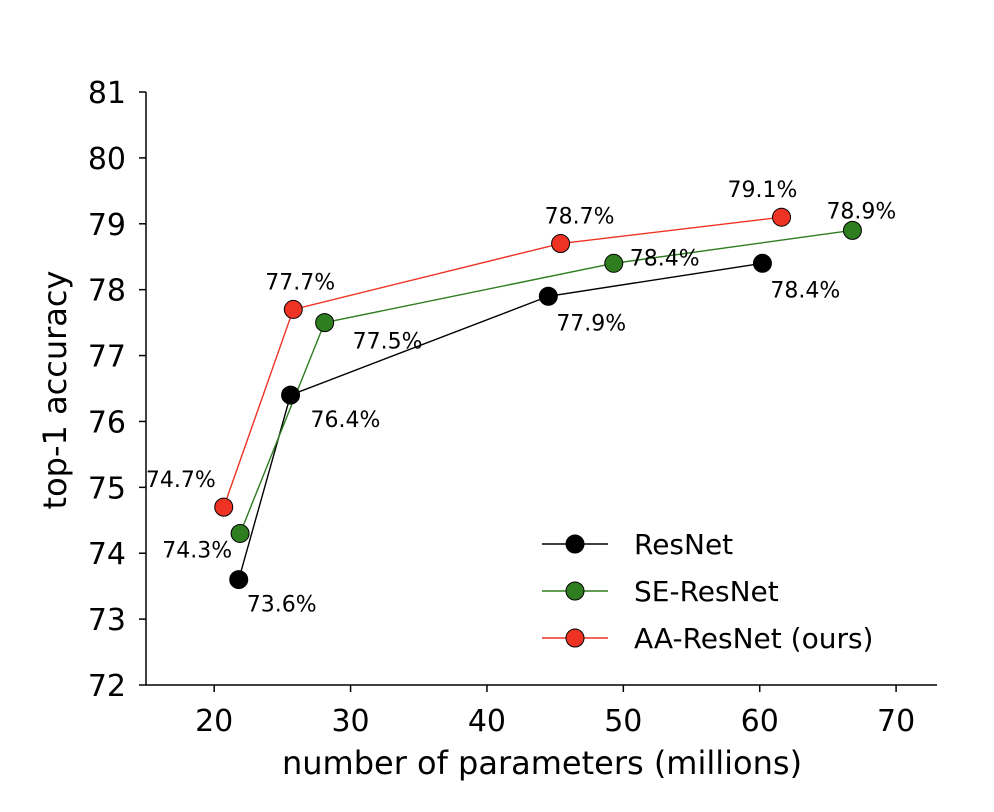  Describe the element at coordinates (55, 390) in the screenshot. I see `y-axis-title: top-1 accuracy` at that location.